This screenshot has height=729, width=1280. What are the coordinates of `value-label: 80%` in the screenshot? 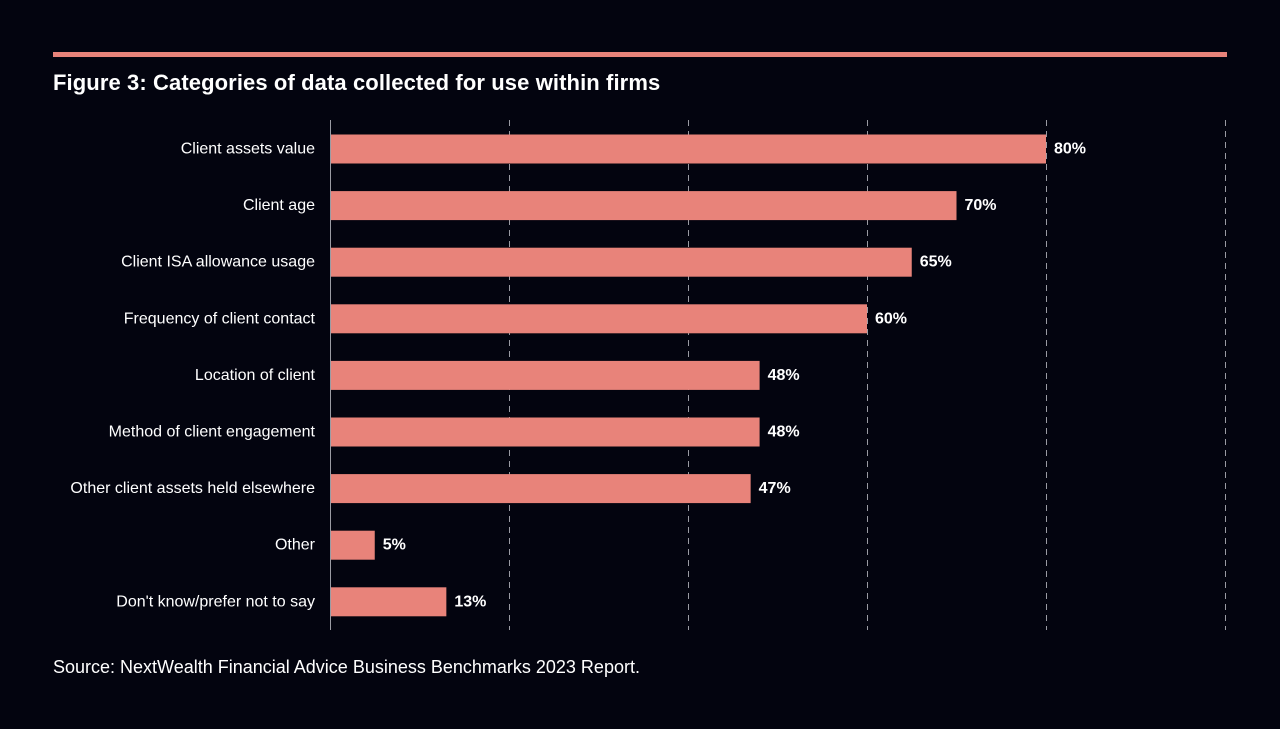 It's located at (1070, 149).